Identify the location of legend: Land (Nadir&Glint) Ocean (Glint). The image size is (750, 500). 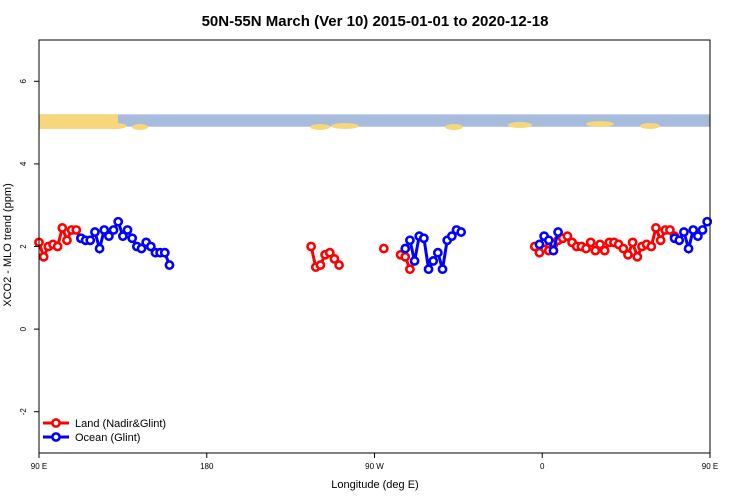
(104, 431).